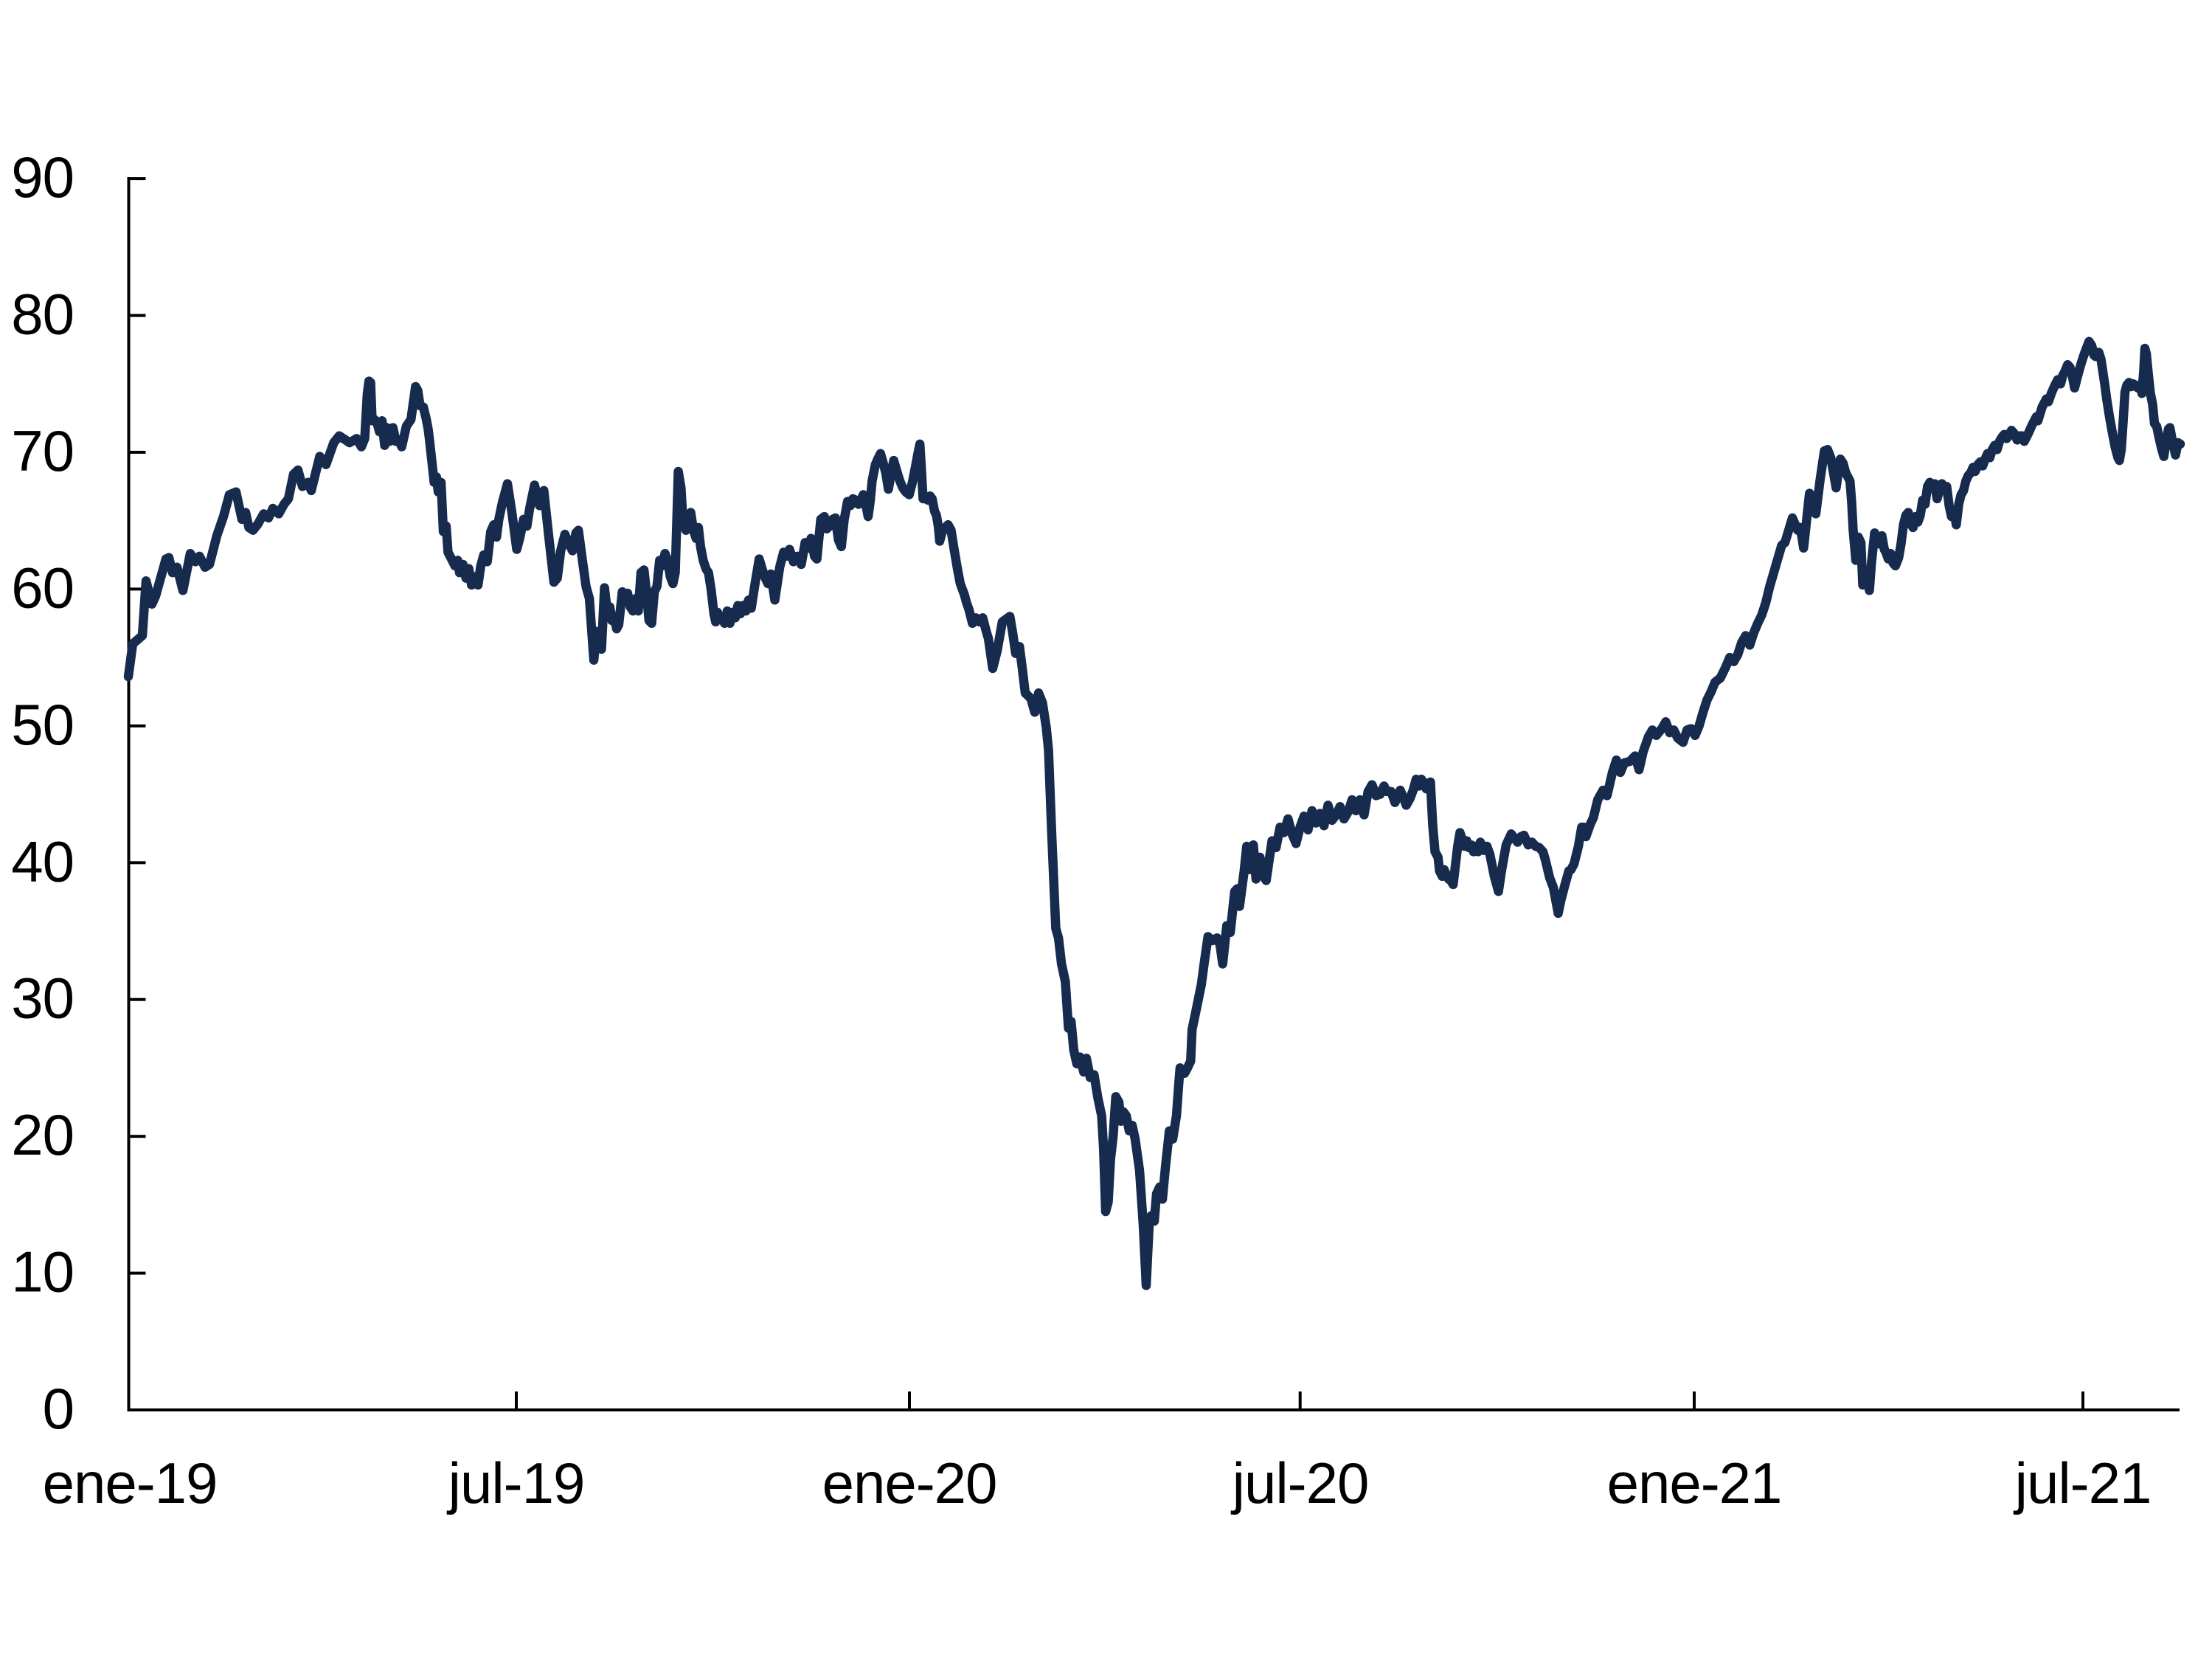 The image size is (2212, 1663). I want to click on svg-text: 30, so click(42, 998).